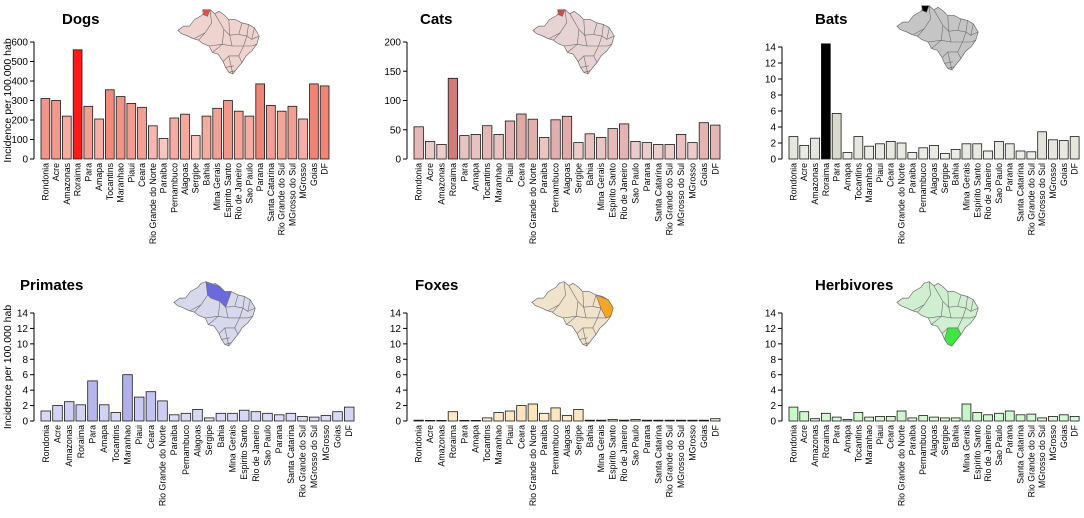  What do you see at coordinates (51, 285) in the screenshot?
I see `panel-title: Primates` at bounding box center [51, 285].